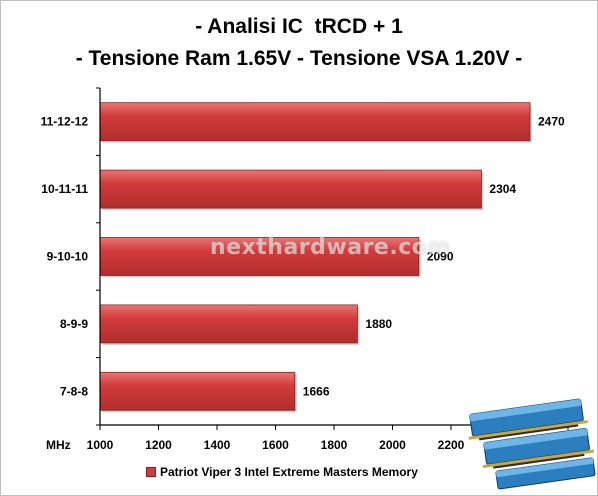  What do you see at coordinates (378, 324) in the screenshot?
I see `value-label: 1880` at bounding box center [378, 324].